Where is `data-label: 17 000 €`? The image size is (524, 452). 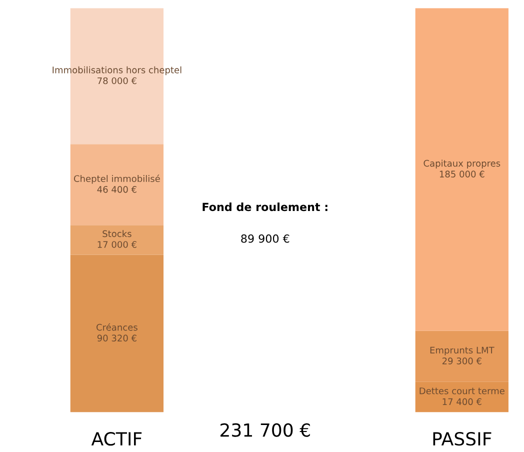 data-label: 17 000 € is located at coordinates (117, 244).